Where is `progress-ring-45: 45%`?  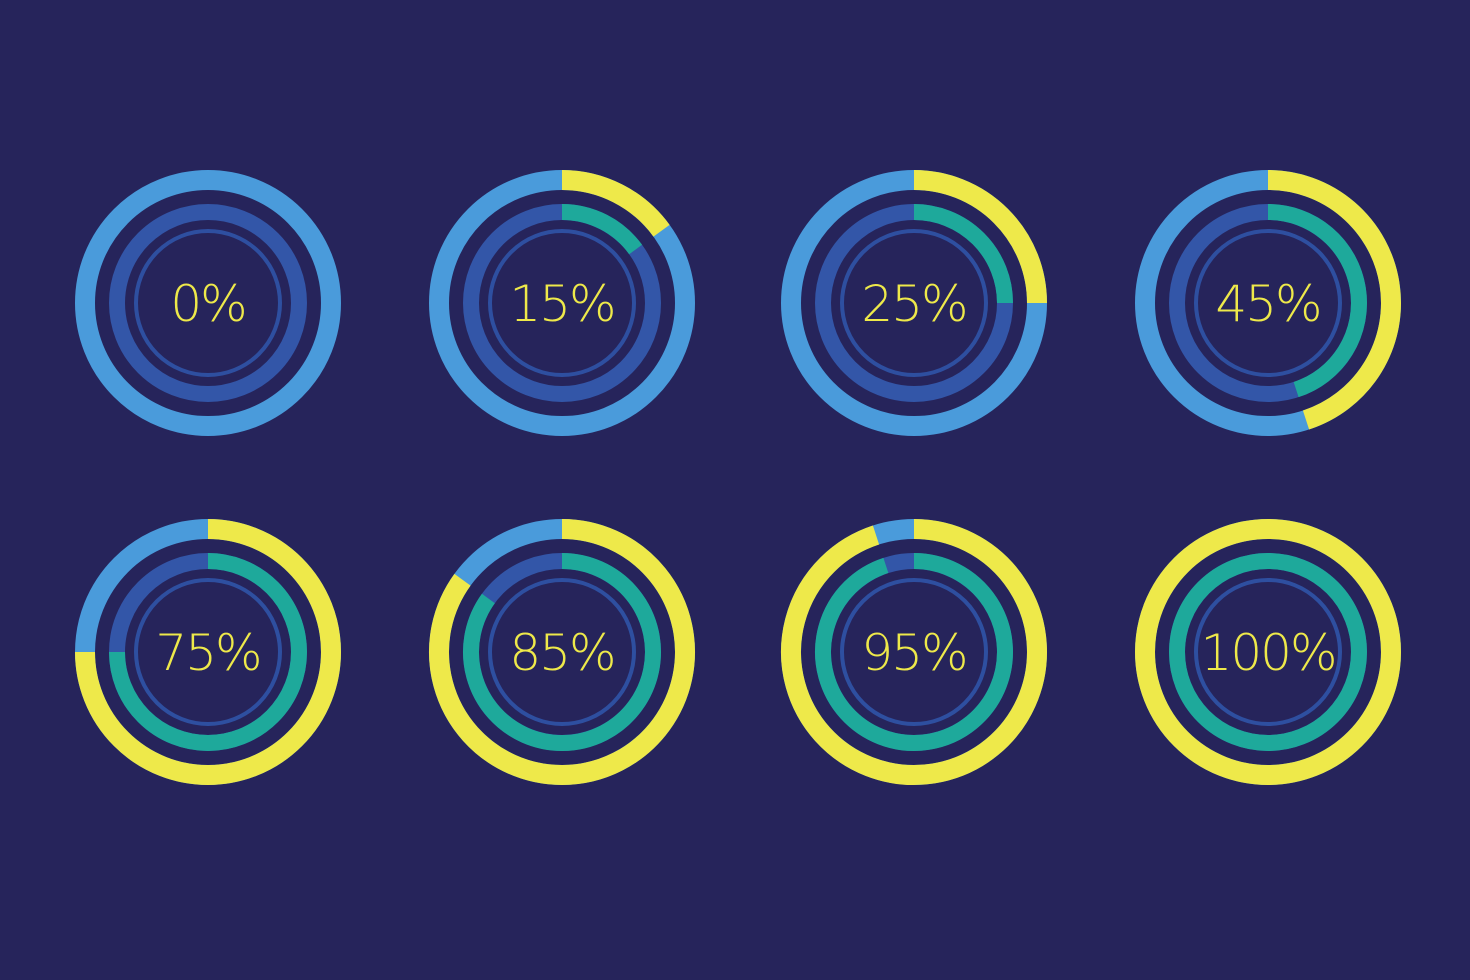
progress-ring-45: 45% is located at coordinates (1268, 303).